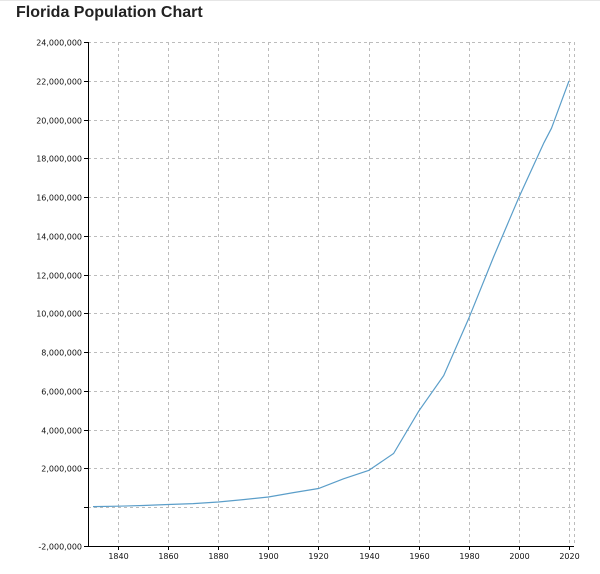  I want to click on x-tick-label: 1940, so click(369, 556).